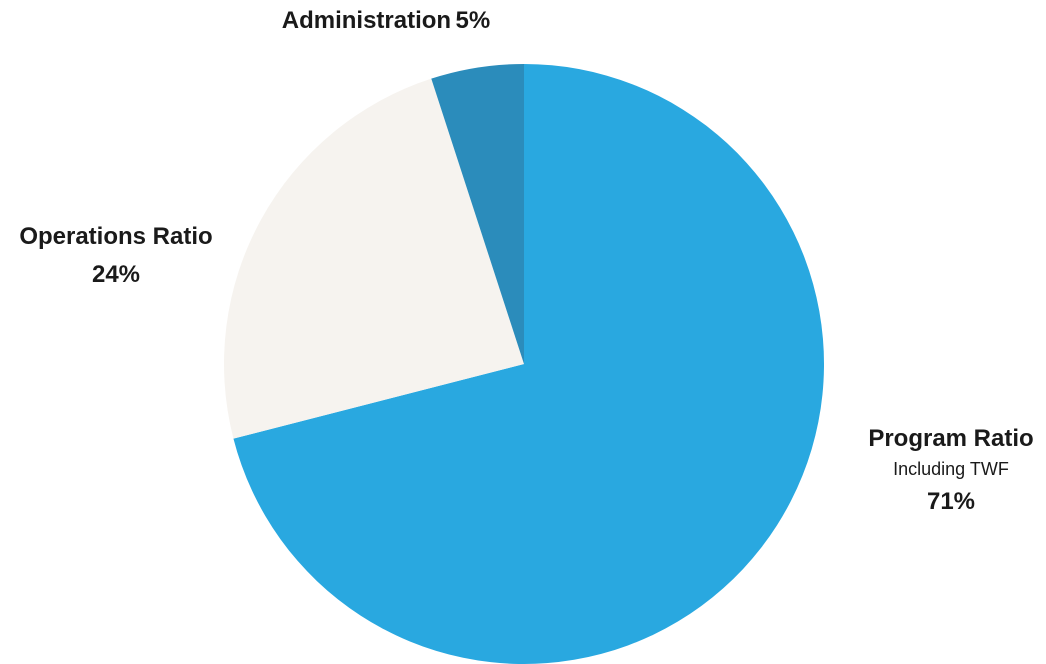 Image resolution: width=1046 pixels, height=664 pixels. What do you see at coordinates (477, 214) in the screenshot?
I see `pie-slice-admin` at bounding box center [477, 214].